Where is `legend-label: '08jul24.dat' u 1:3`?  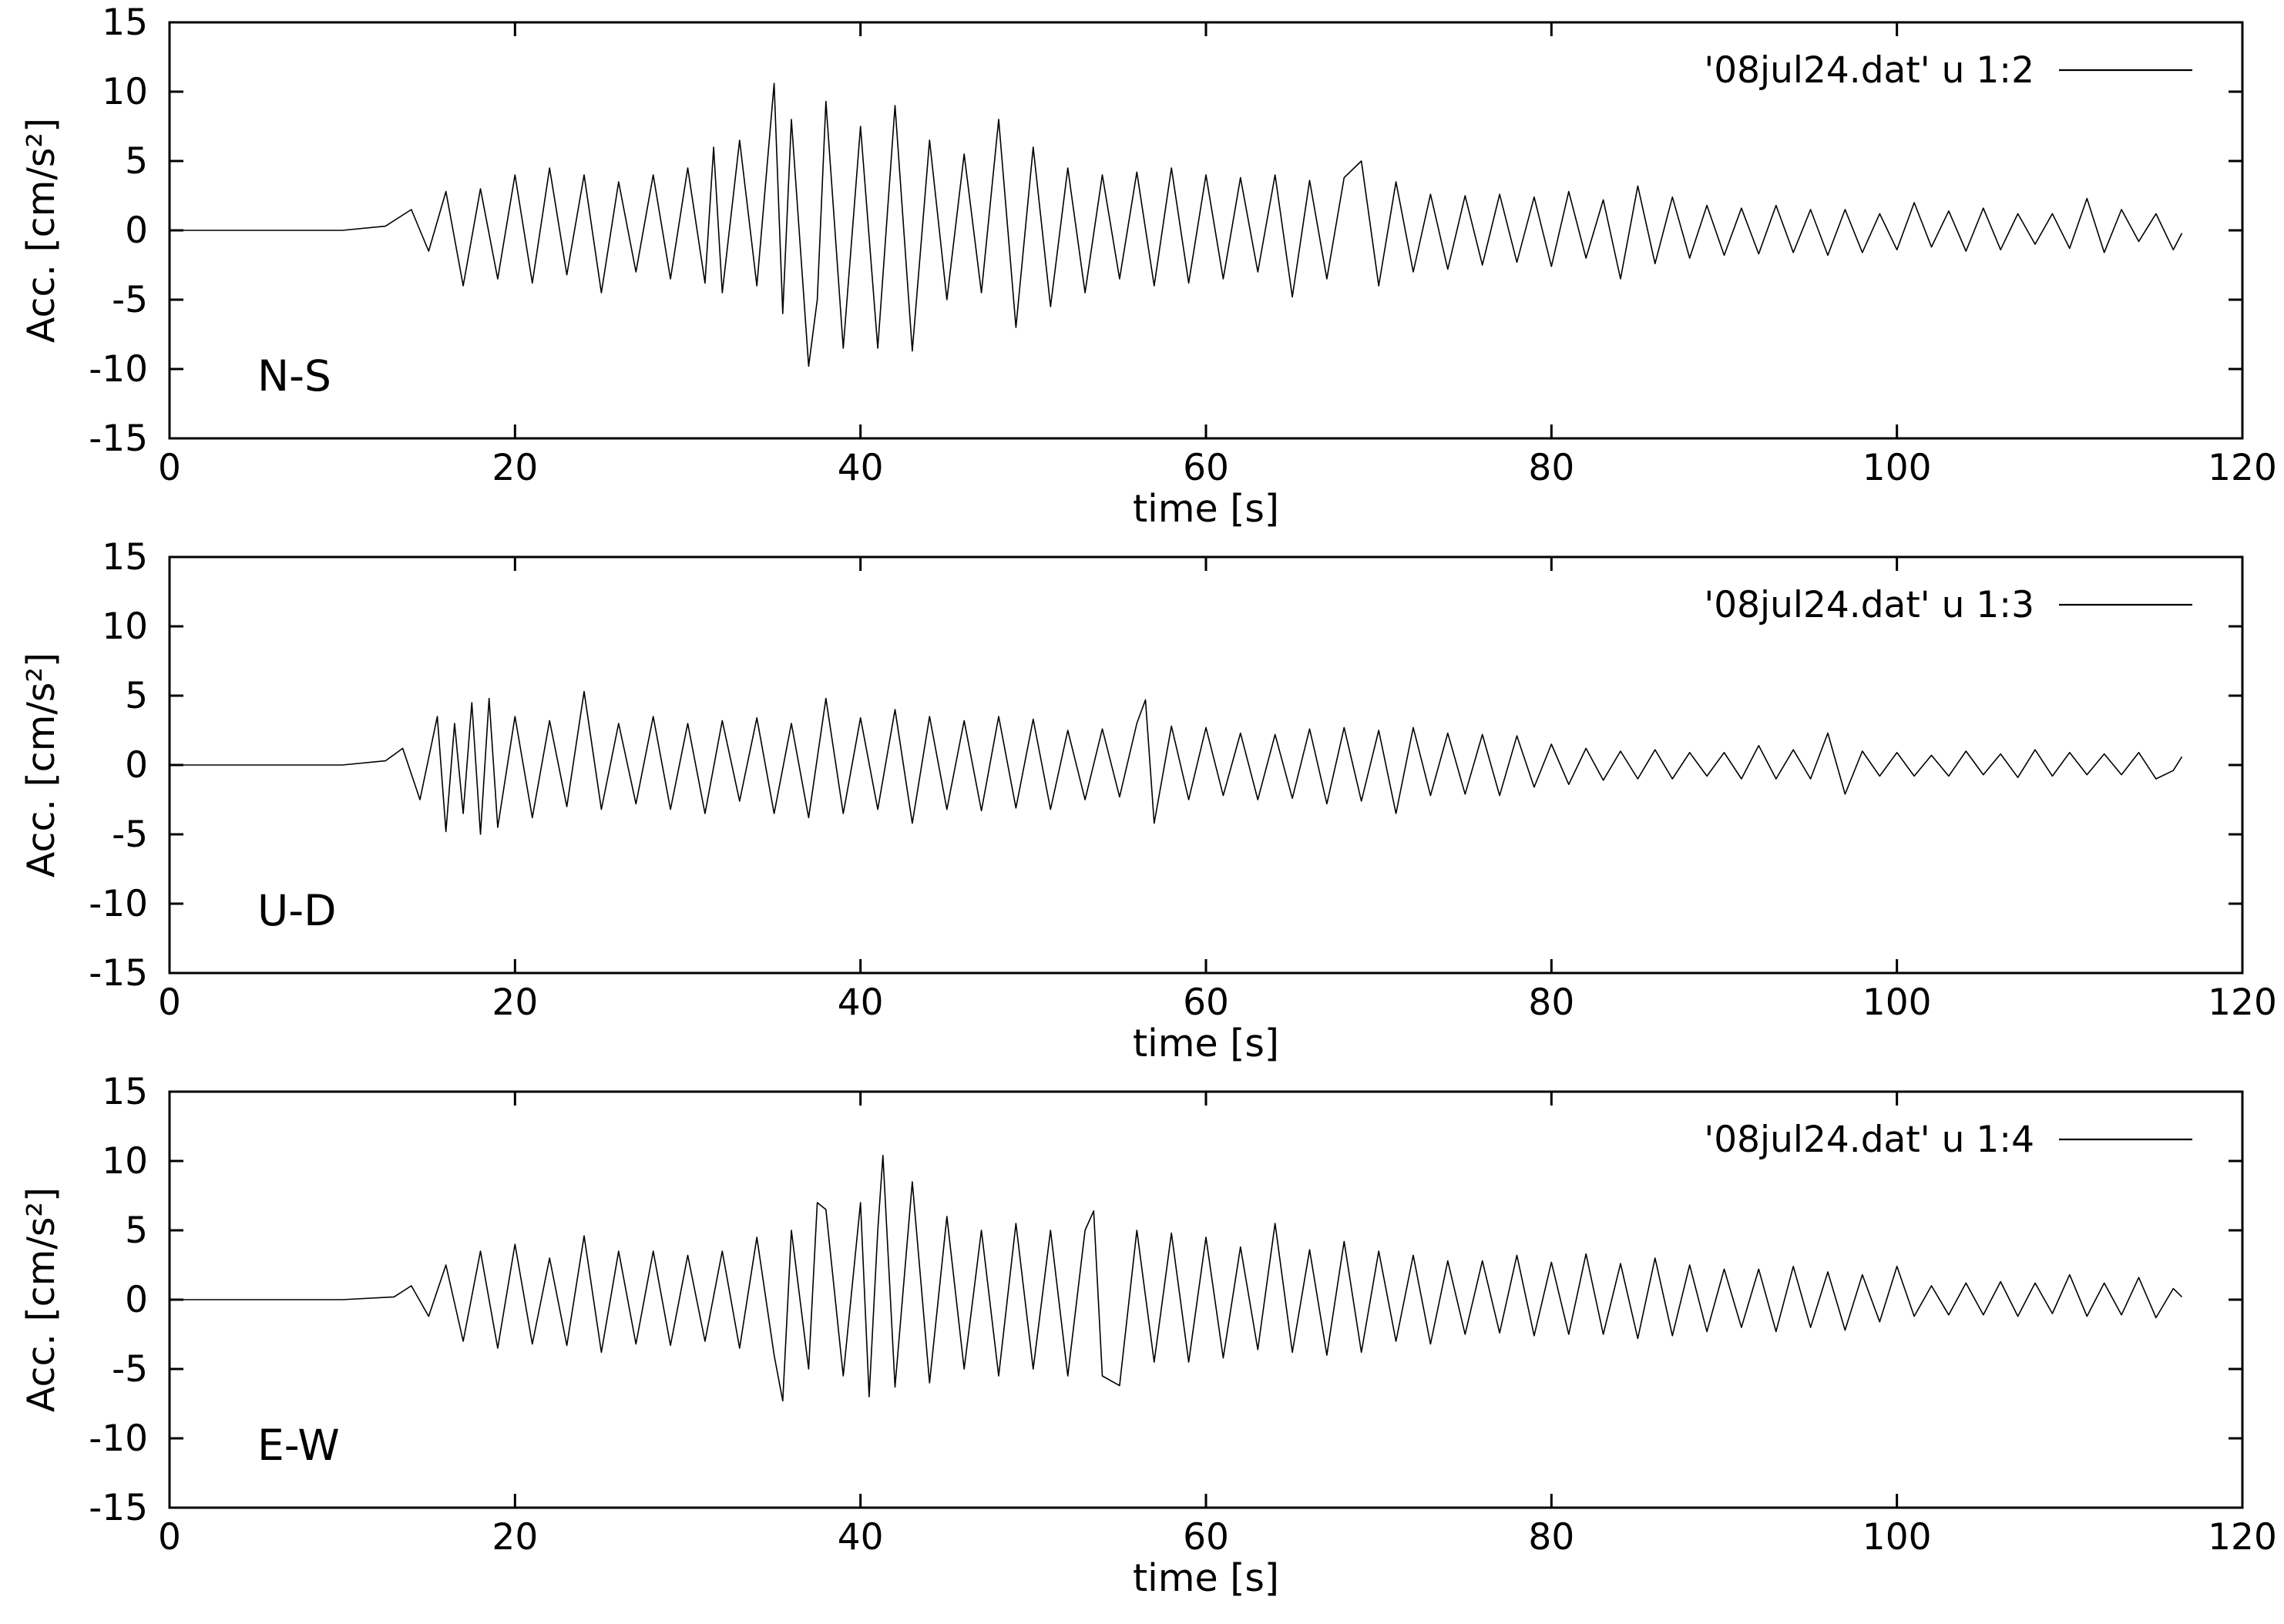
legend-label: '08jul24.dat' u 1:3 is located at coordinates (1869, 605).